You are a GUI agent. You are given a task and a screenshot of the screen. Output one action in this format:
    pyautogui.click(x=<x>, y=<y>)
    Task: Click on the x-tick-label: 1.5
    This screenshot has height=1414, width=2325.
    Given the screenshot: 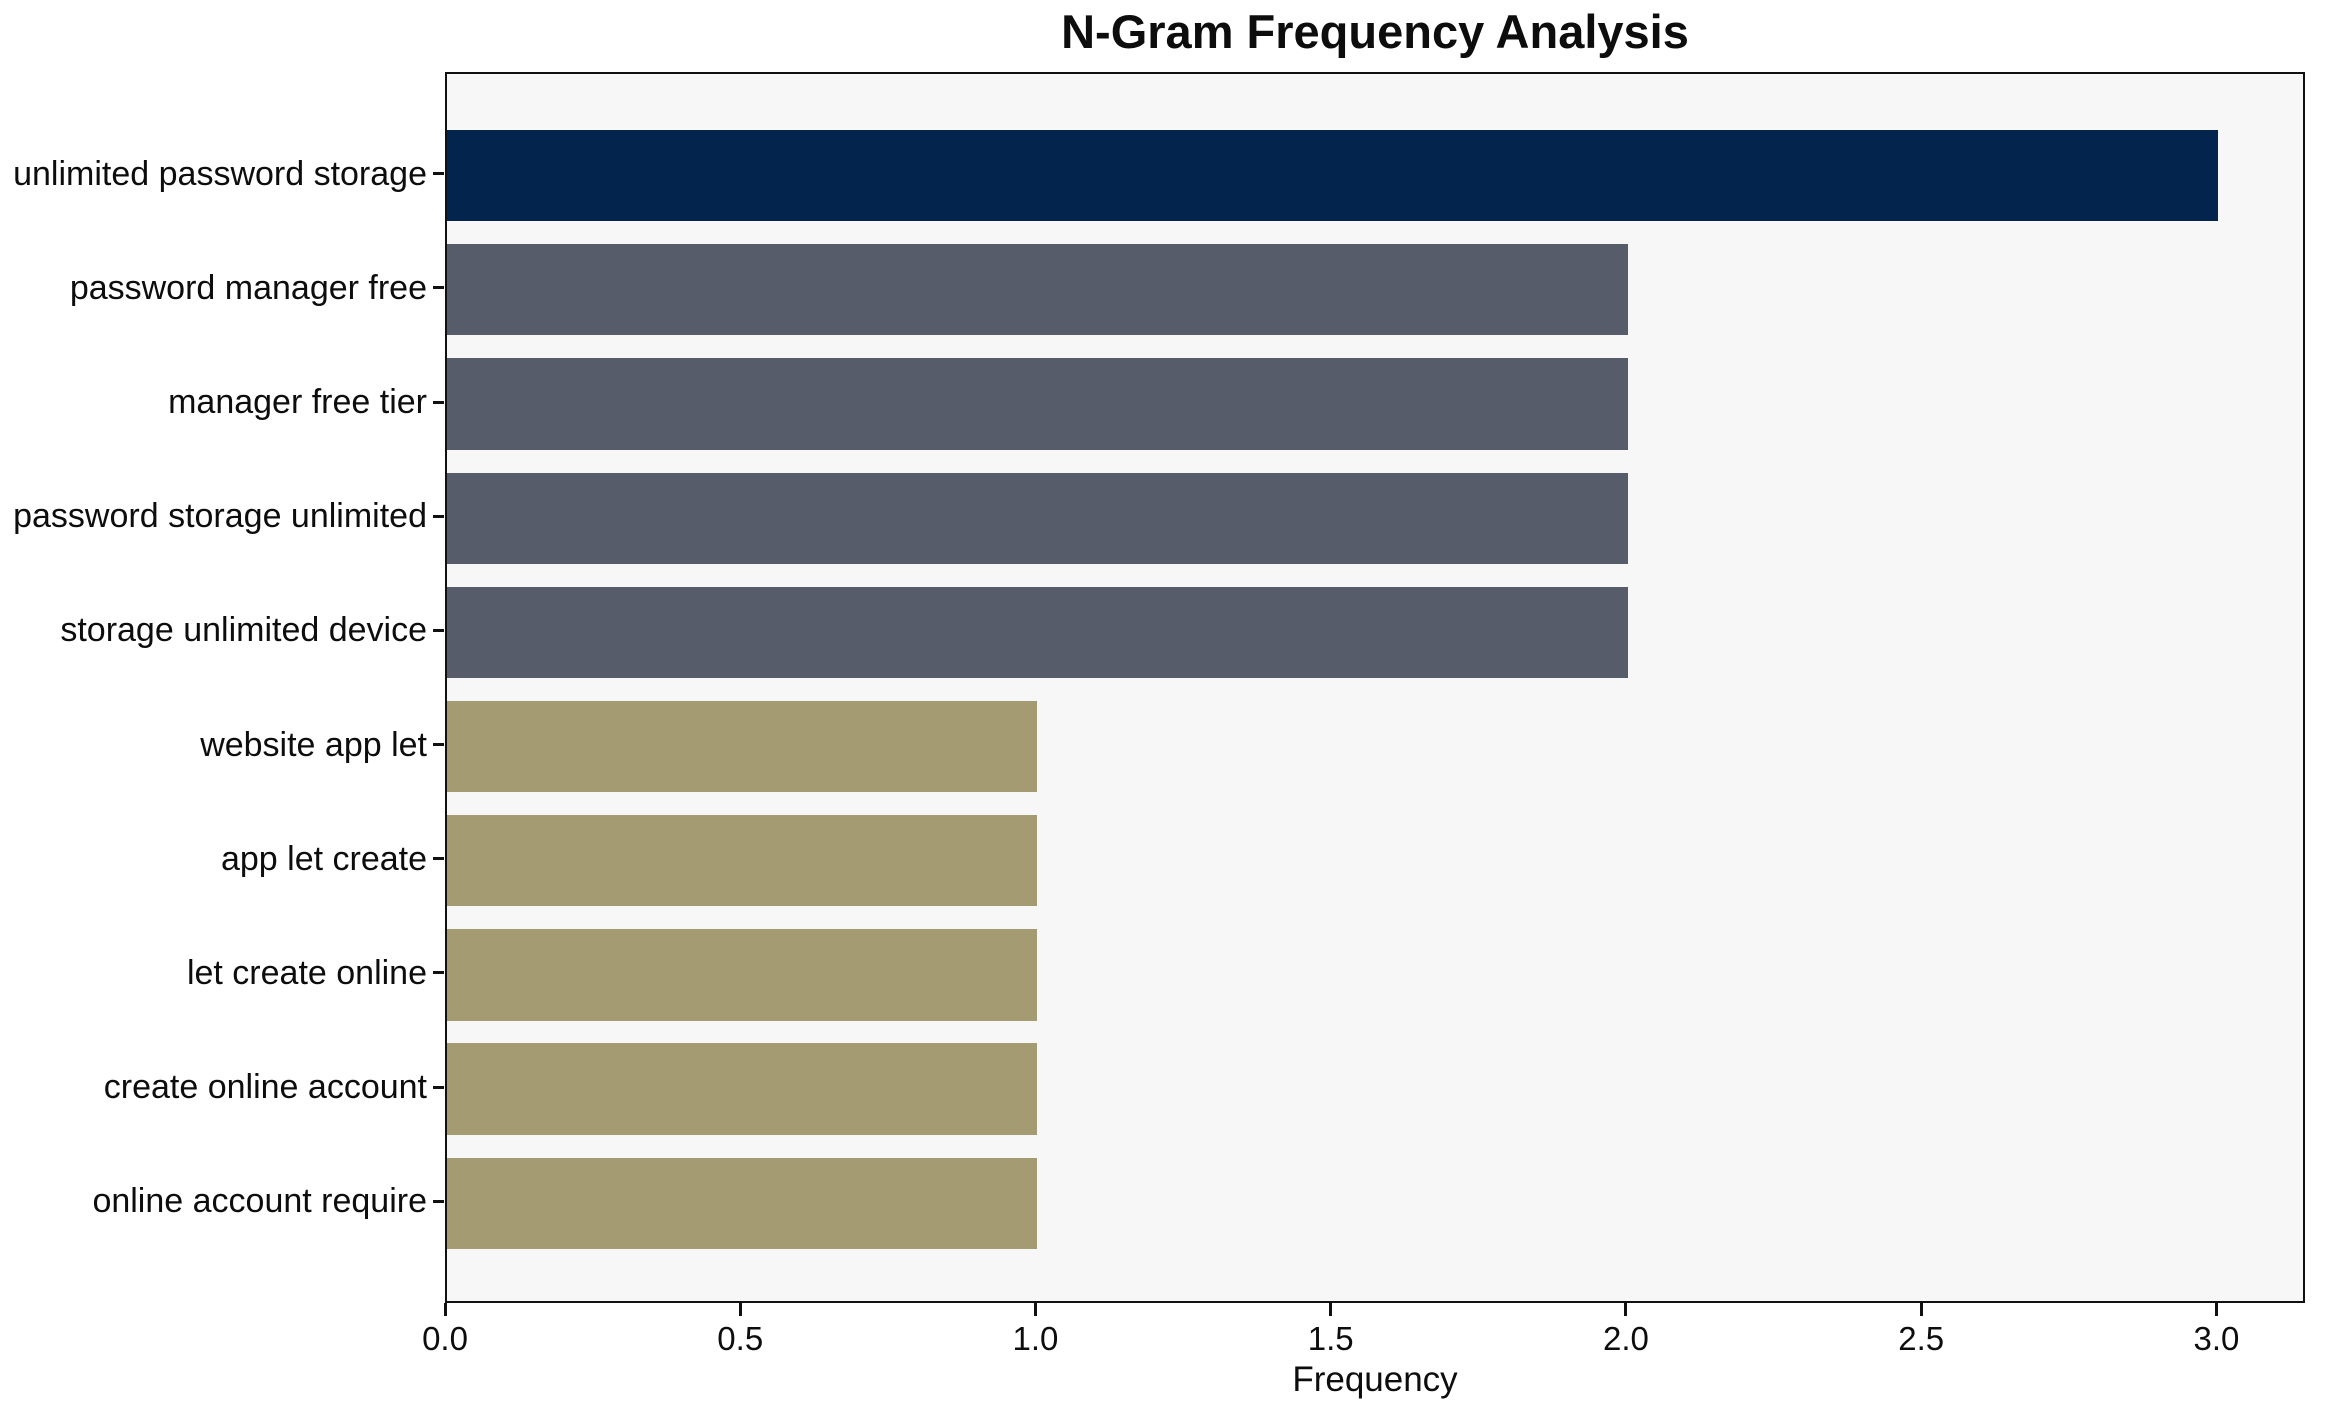 What is the action you would take?
    pyautogui.click(x=1330, y=1338)
    